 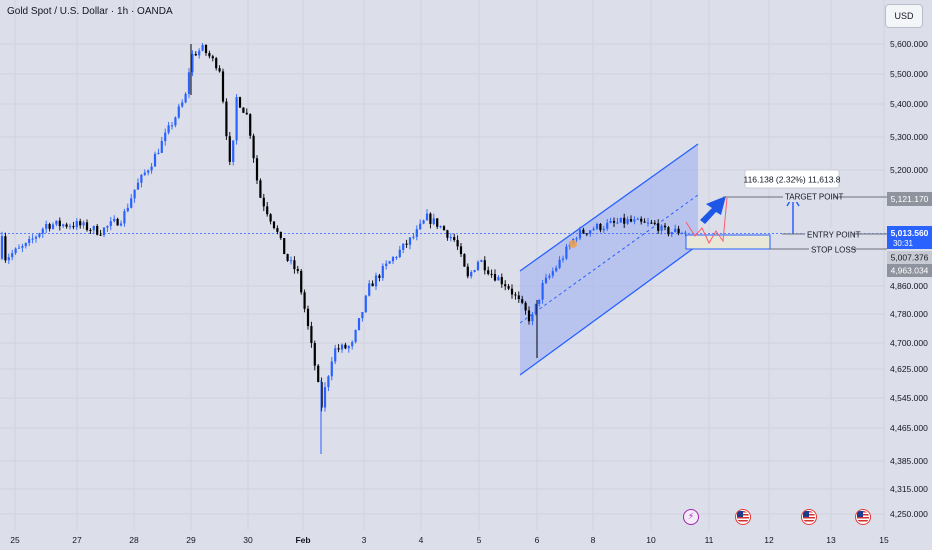 I want to click on projected-path, so click(x=706, y=221).